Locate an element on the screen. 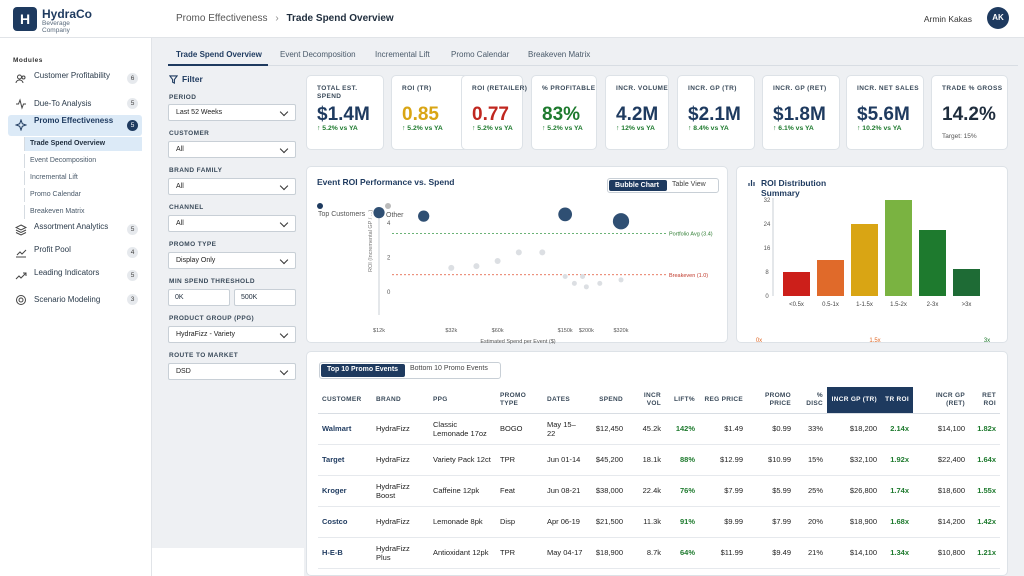 The width and height of the screenshot is (1024, 576). top-customer-bubble is located at coordinates (621, 221).